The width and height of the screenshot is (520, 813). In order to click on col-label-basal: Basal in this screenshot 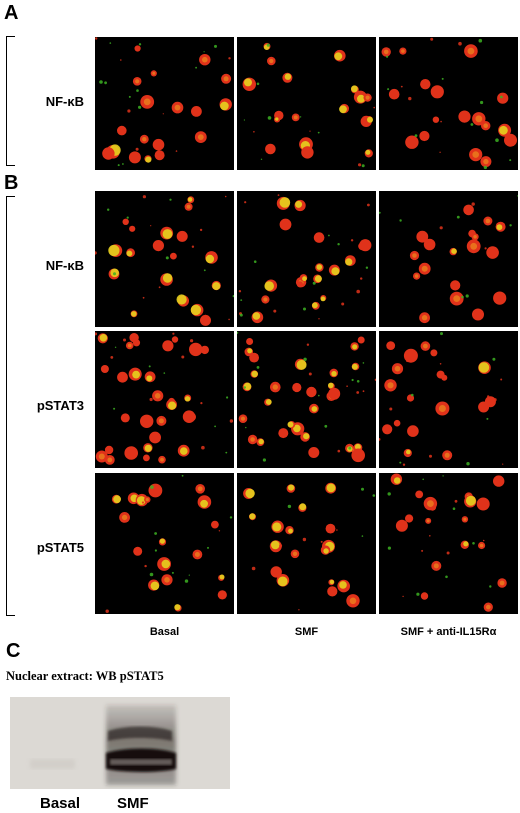, I will do `click(164, 632)`.